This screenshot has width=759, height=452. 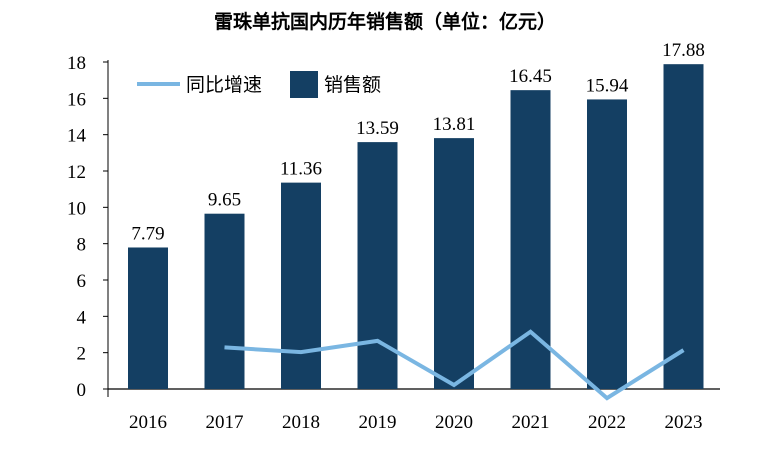 What do you see at coordinates (352, 85) in the screenshot?
I see `legend-label: 销售额` at bounding box center [352, 85].